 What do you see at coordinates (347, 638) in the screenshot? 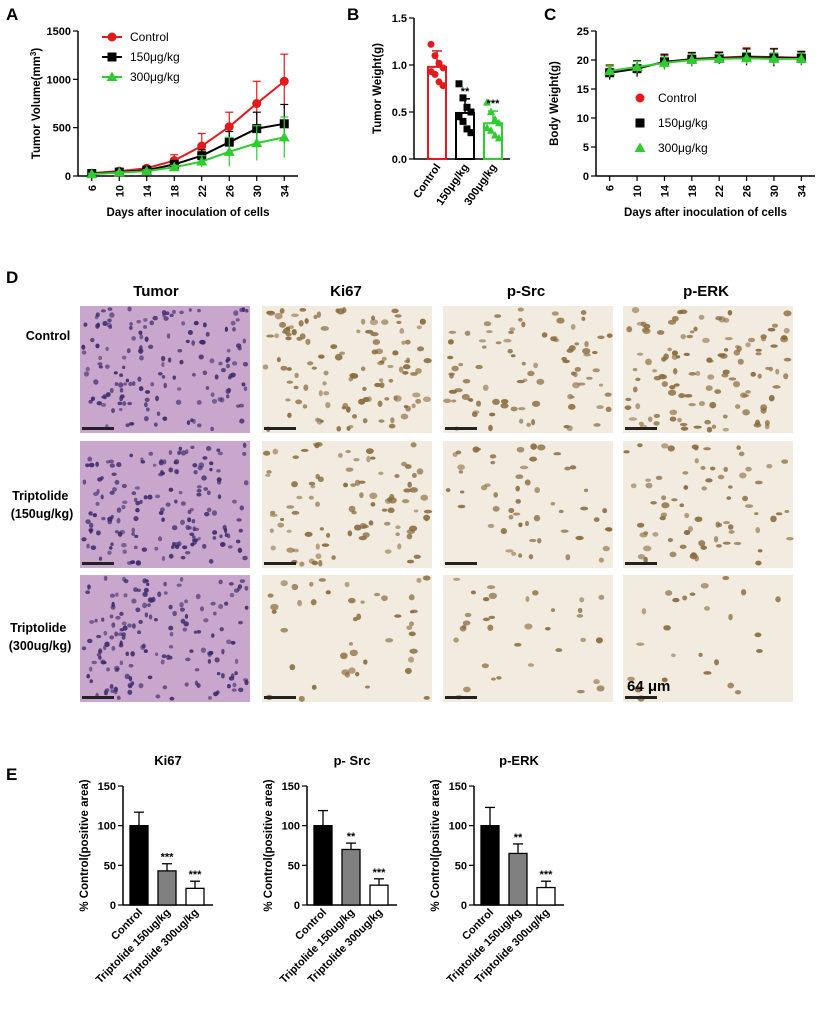
I see `tissue-background` at bounding box center [347, 638].